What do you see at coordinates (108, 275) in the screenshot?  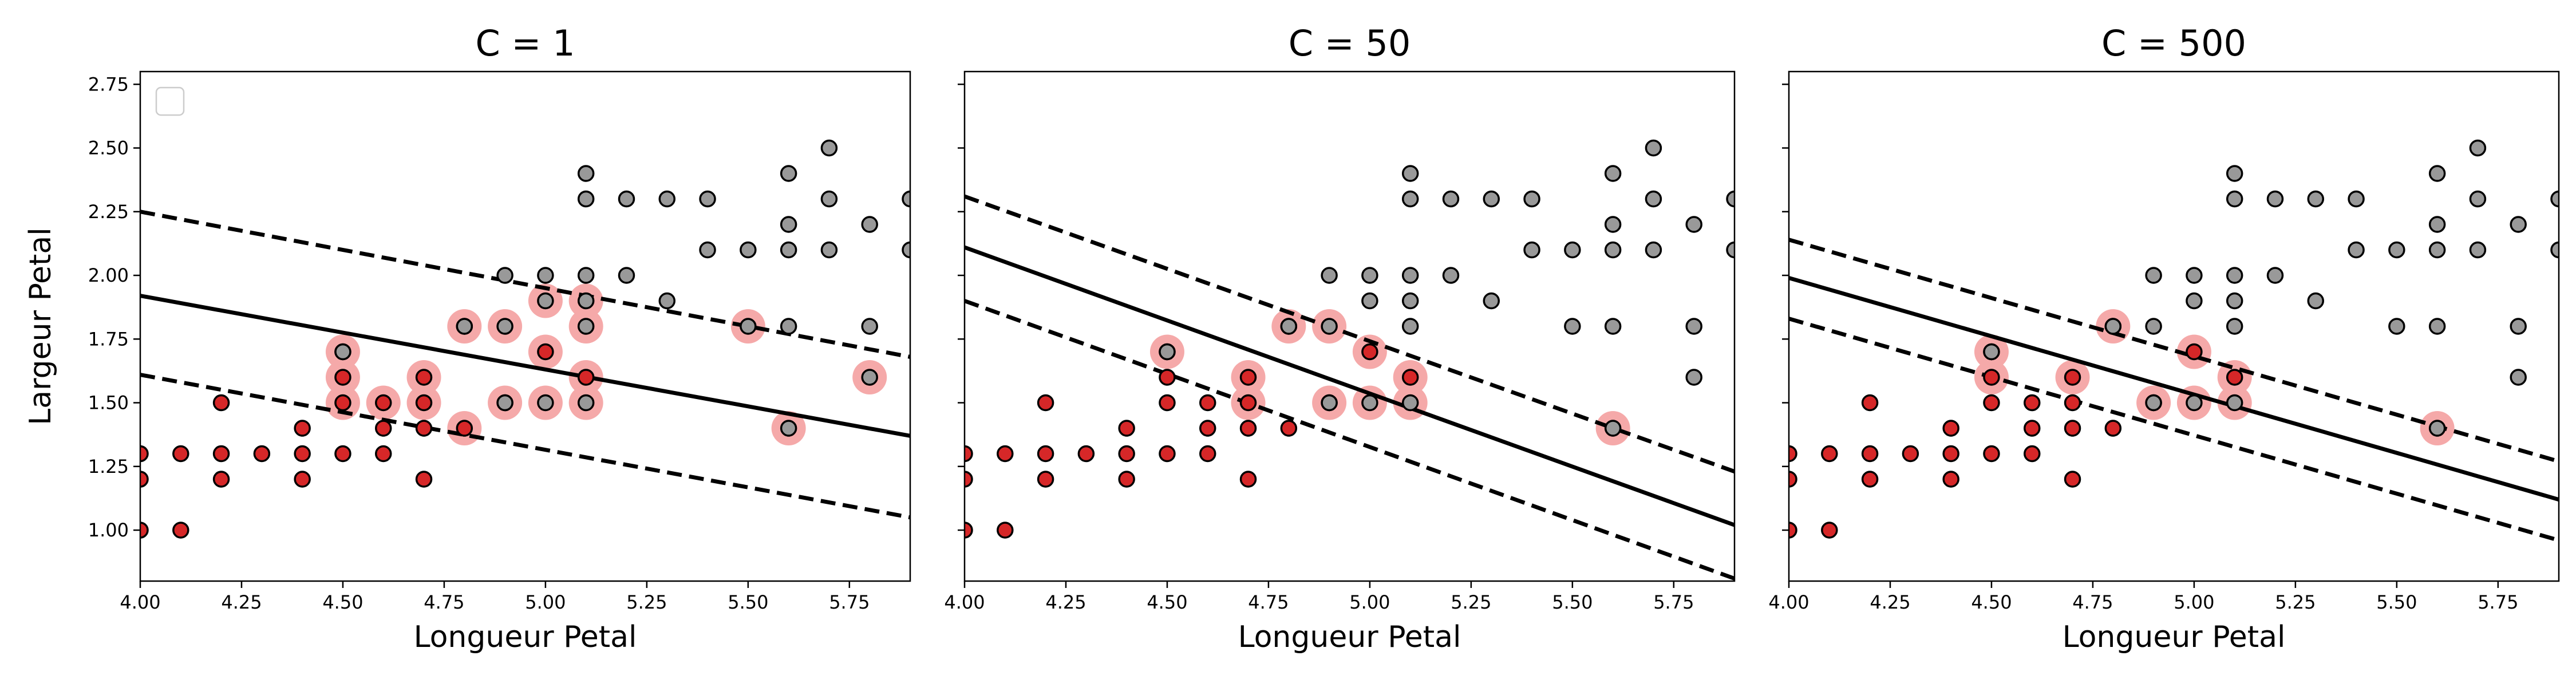 I see `y-tick-label: 2.00` at bounding box center [108, 275].